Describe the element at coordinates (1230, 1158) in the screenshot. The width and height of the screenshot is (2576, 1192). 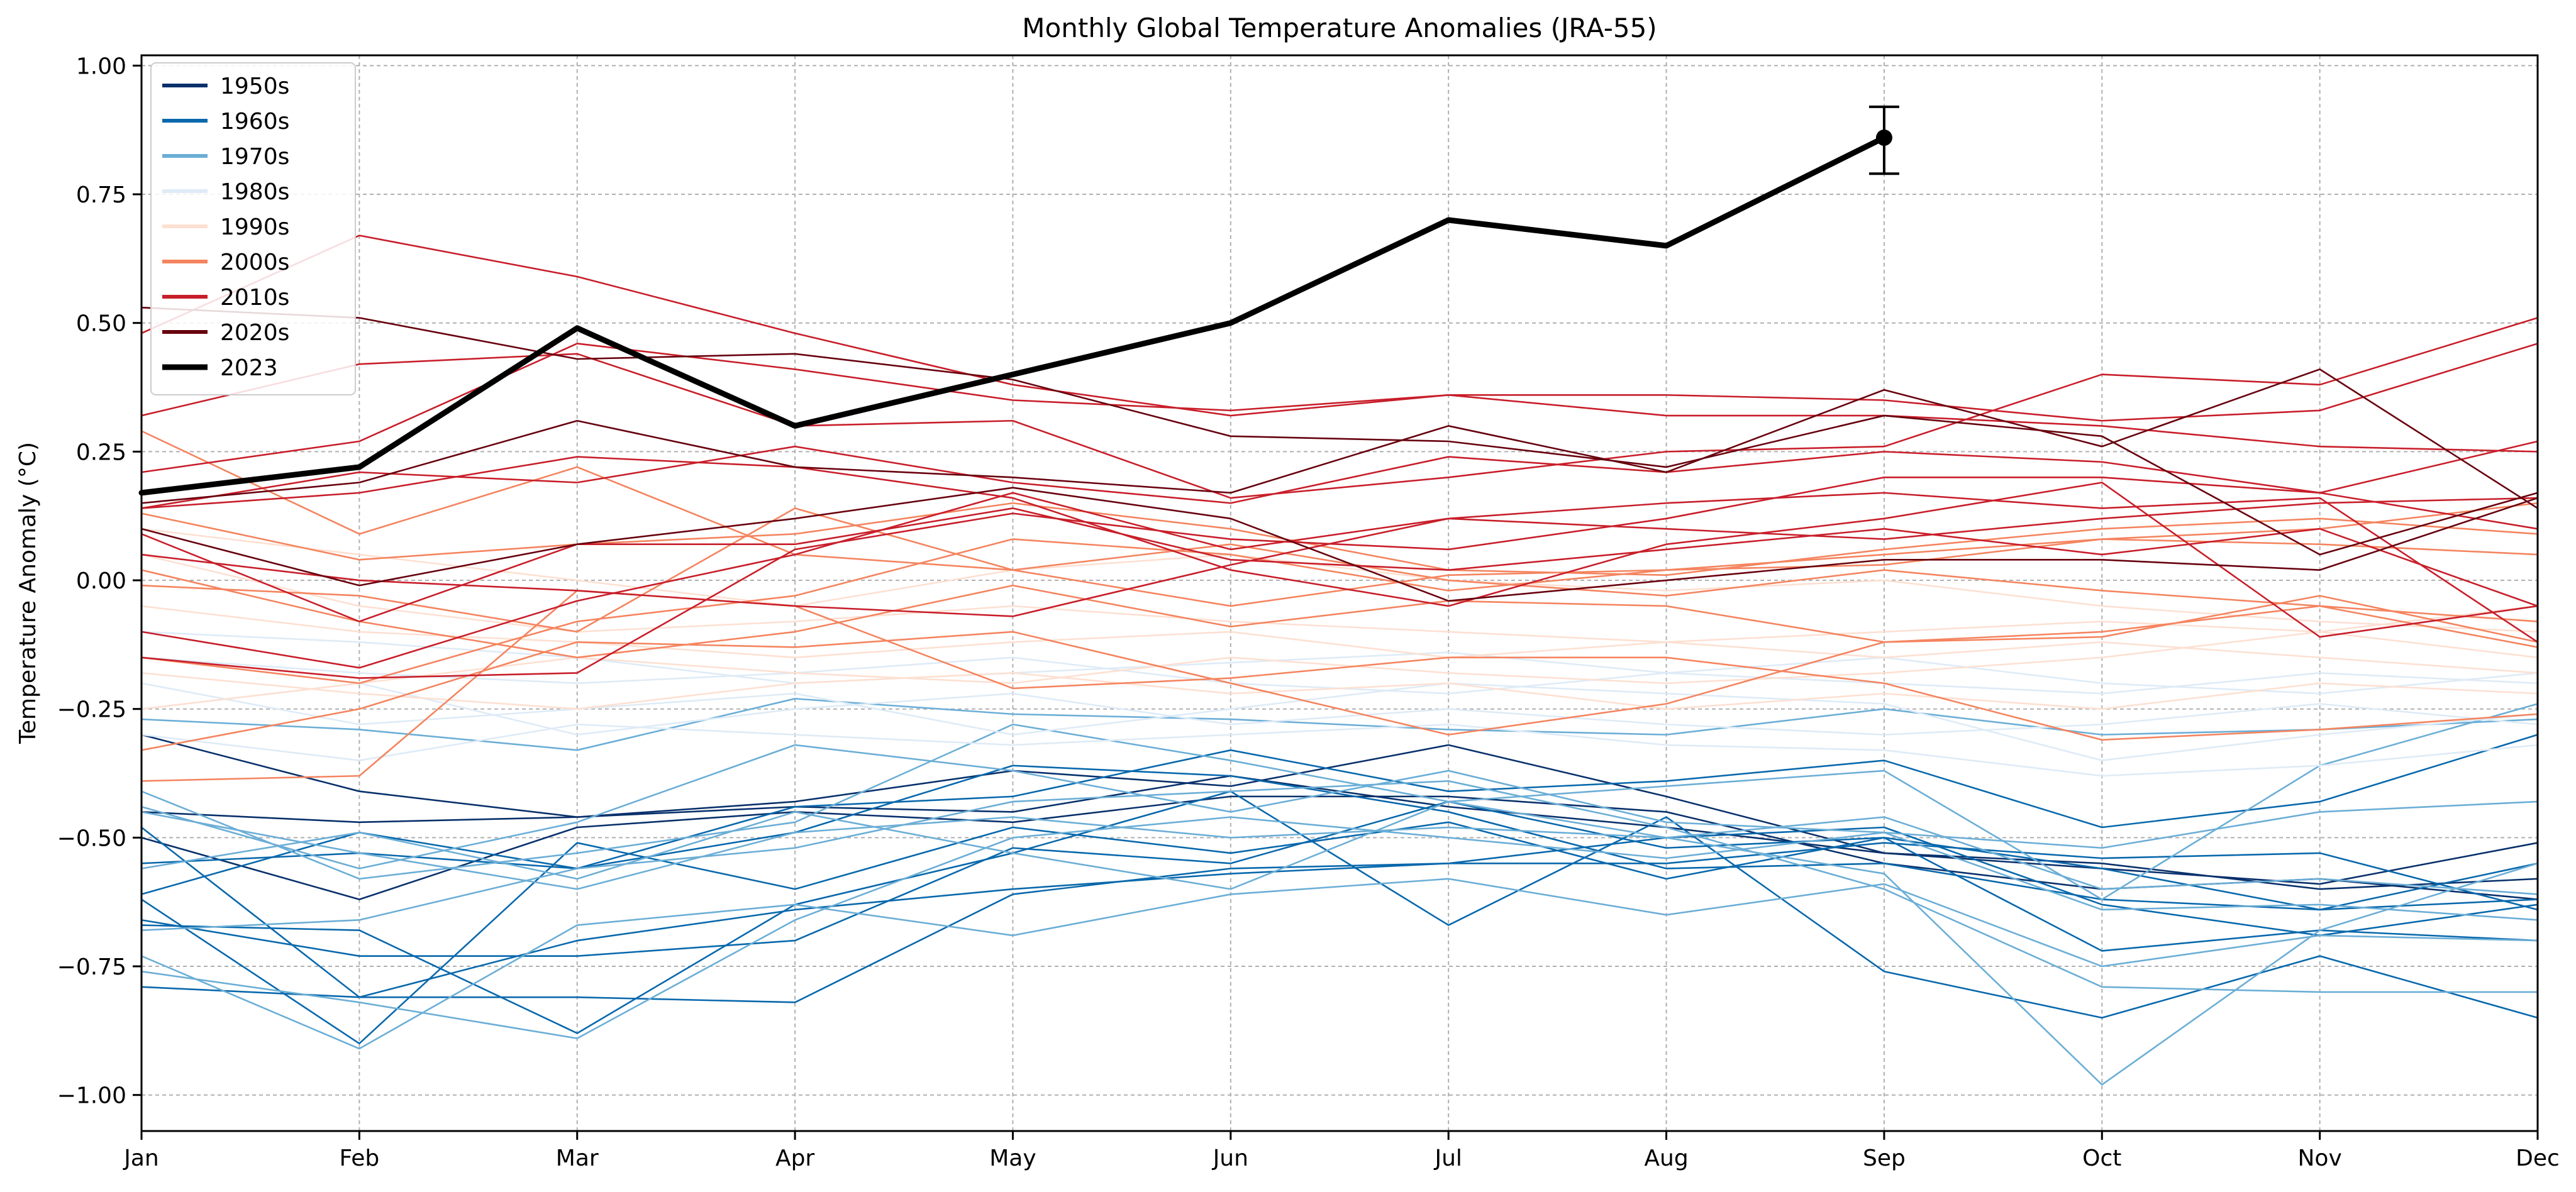
I see `x-tick-label: Jun` at that location.